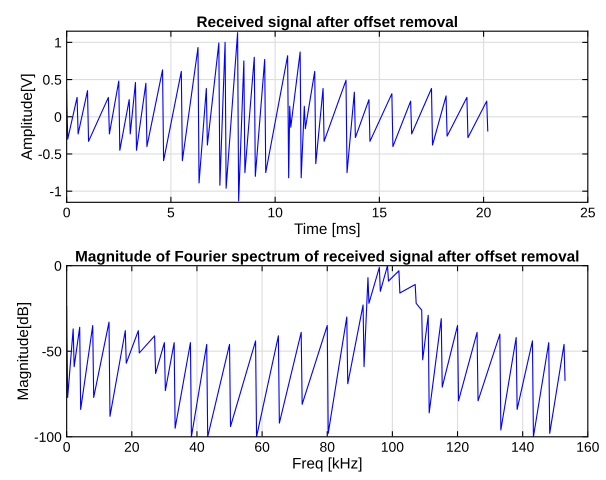 The width and height of the screenshot is (606, 480). I want to click on y-tick-label: -1, so click(56, 191).